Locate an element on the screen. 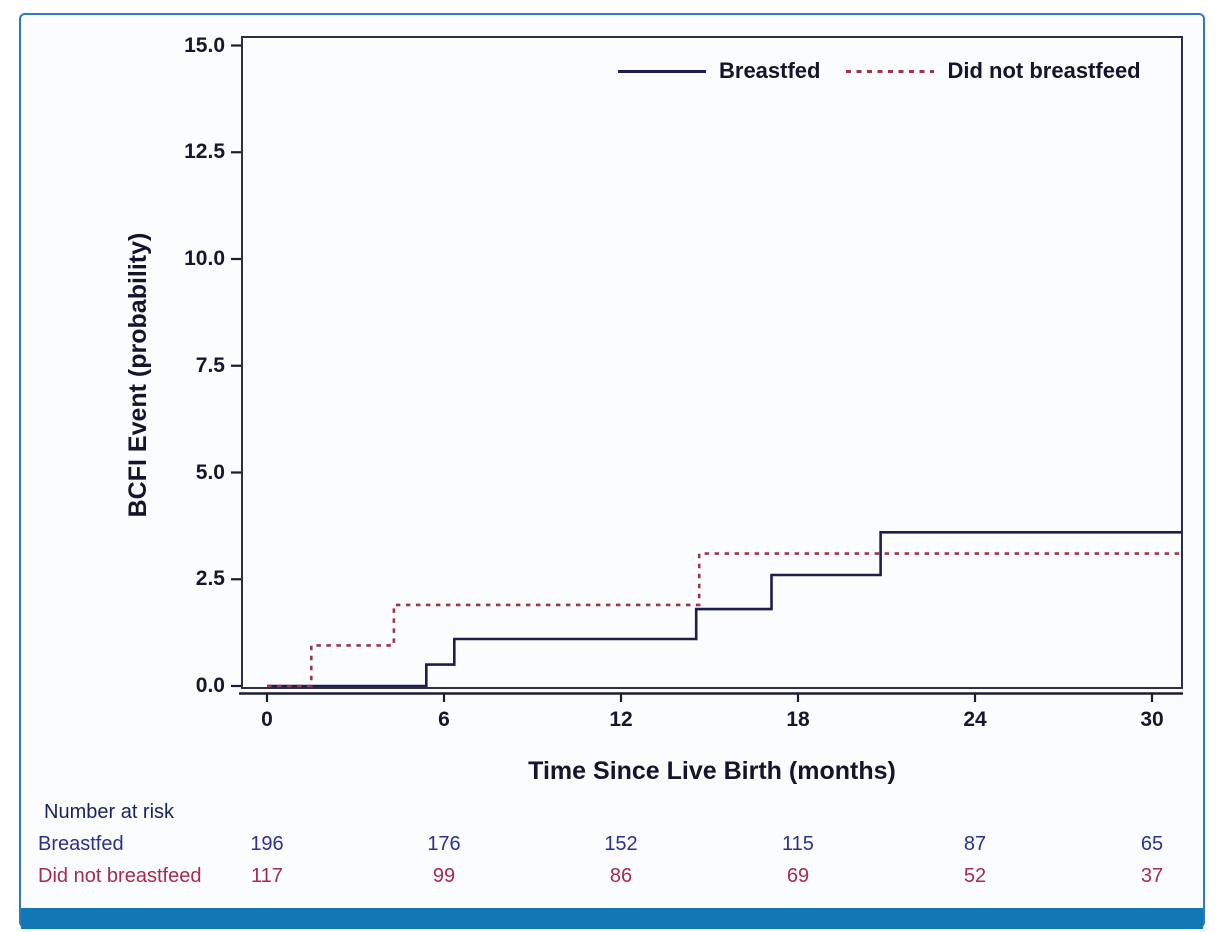  risk-count: 196 is located at coordinates (267, 844).